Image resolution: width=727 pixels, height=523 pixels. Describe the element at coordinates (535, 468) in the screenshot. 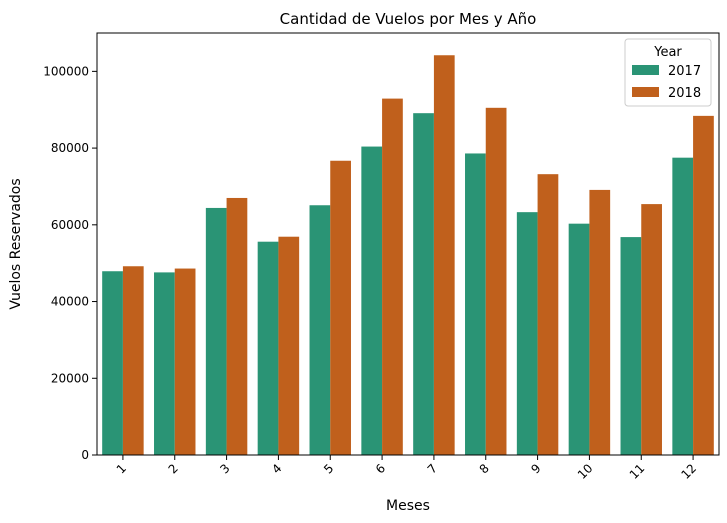

I see `x-tick-label: 9` at that location.